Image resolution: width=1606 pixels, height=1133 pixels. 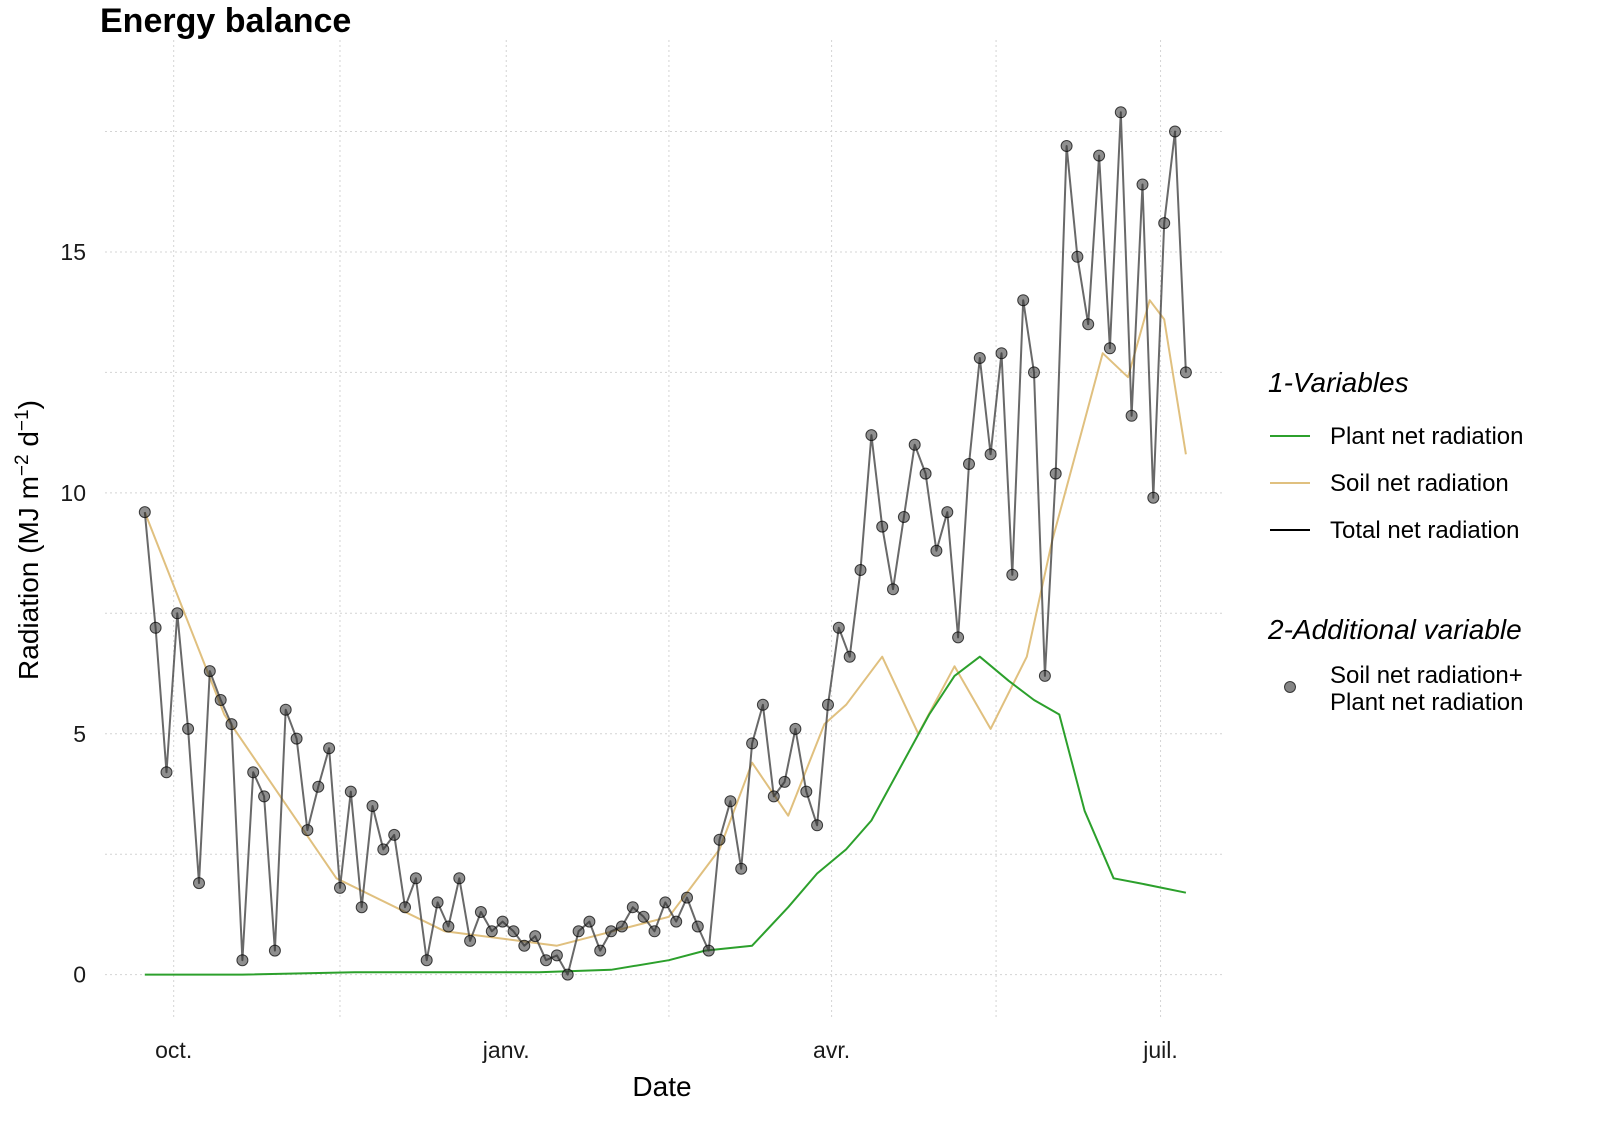 I want to click on y-axis: 0 5 10 15, so click(x=73, y=613).